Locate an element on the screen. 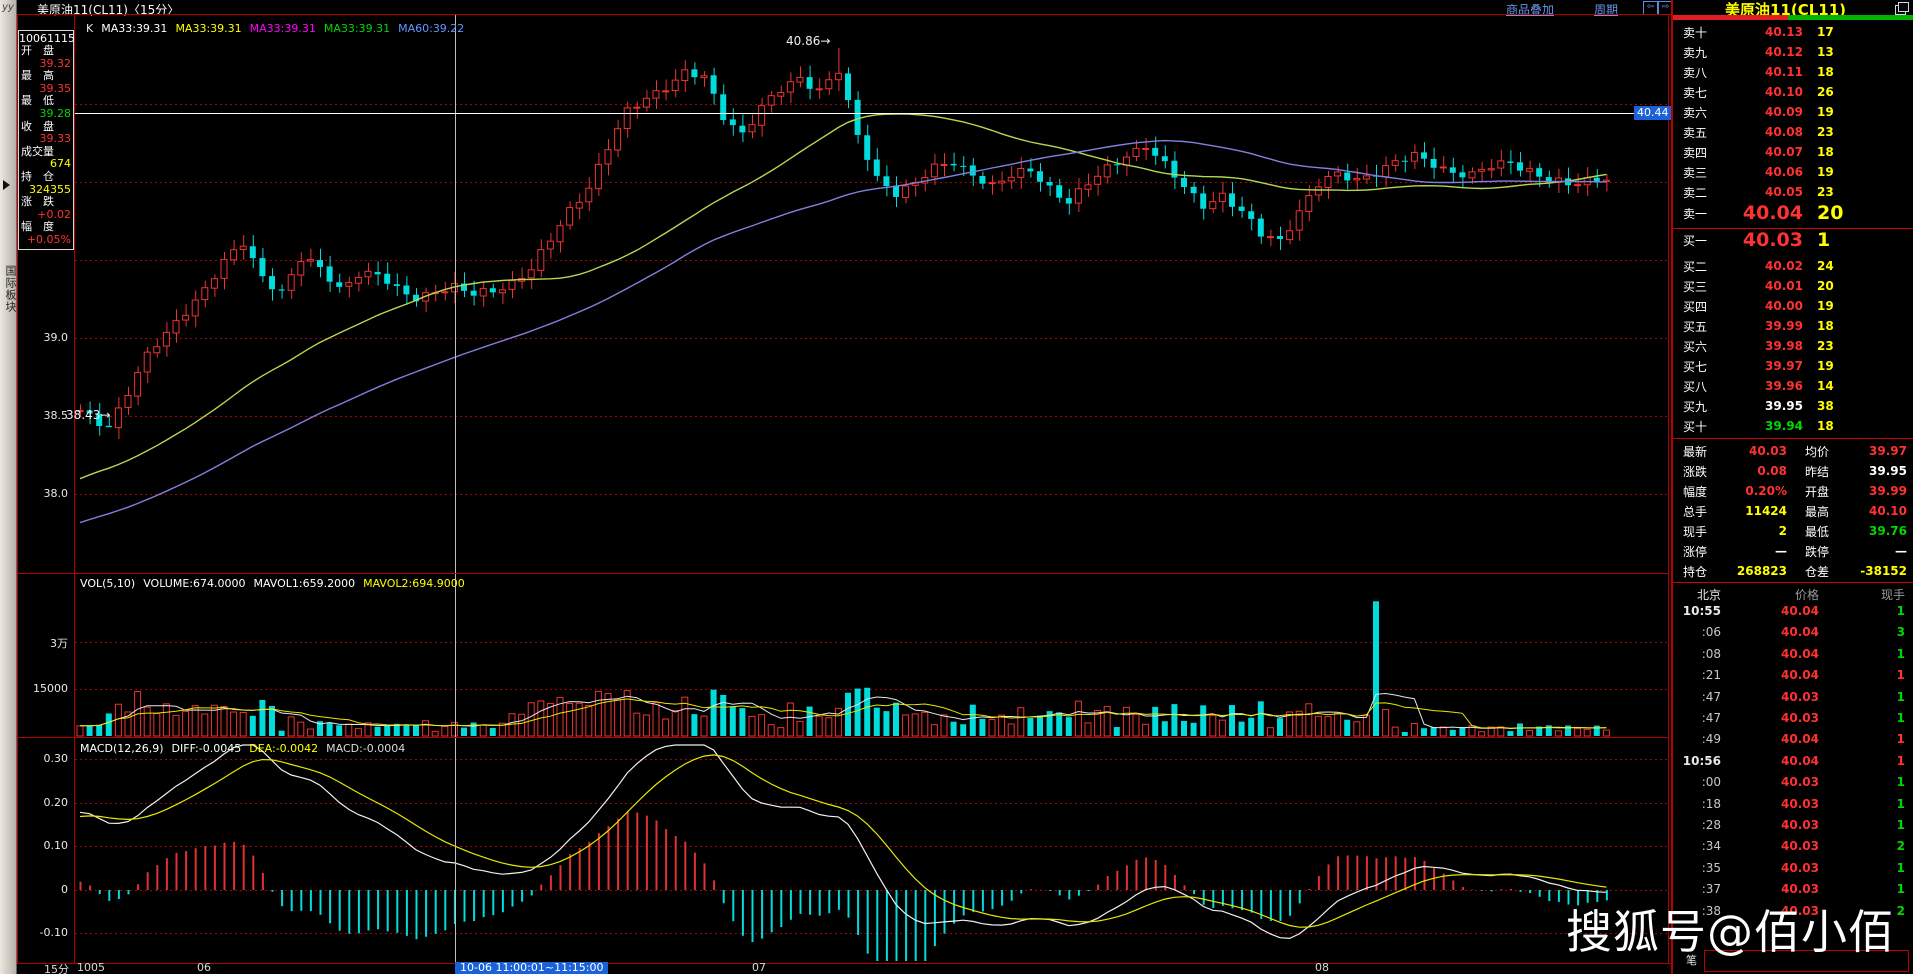 This screenshot has height=974, width=1913. stat-label: 最低 is located at coordinates (1817, 531).